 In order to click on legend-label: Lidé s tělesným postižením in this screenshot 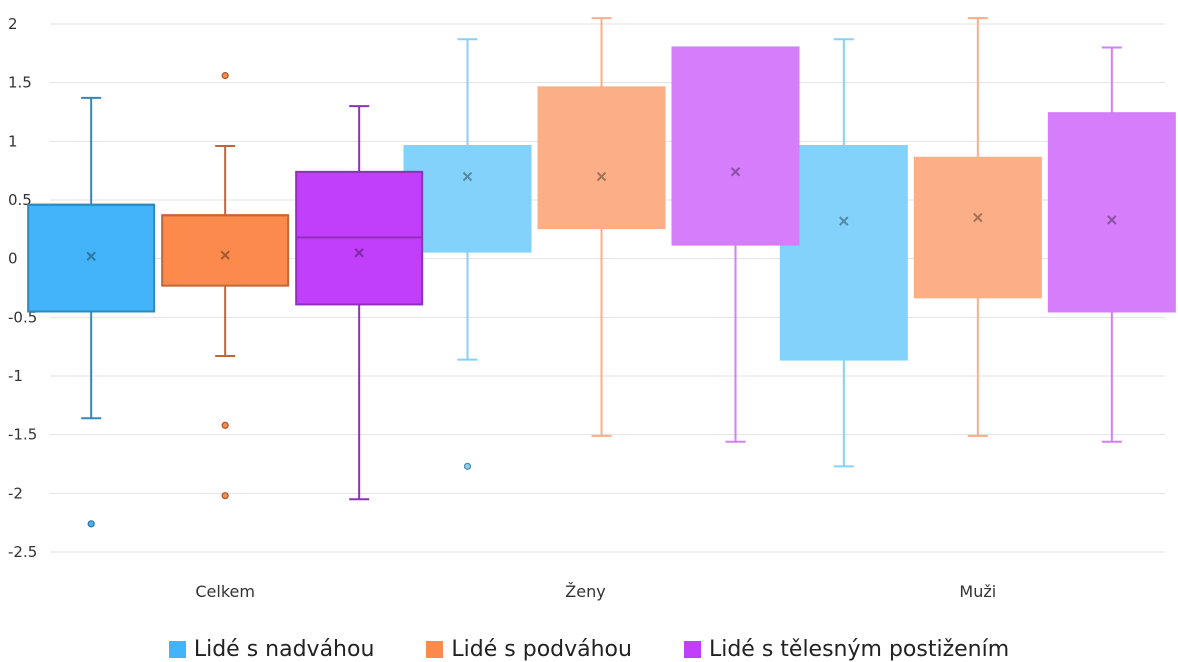, I will do `click(859, 649)`.